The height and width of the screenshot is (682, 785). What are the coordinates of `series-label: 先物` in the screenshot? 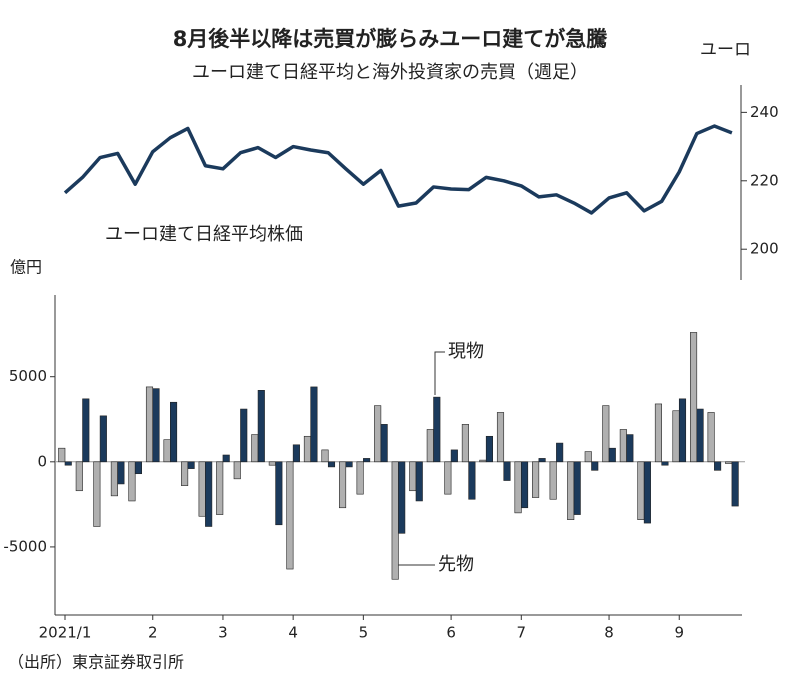 It's located at (456, 564).